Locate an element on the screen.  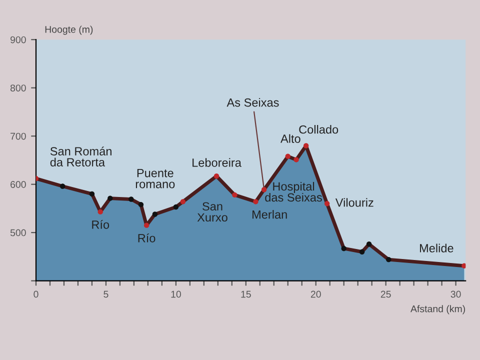
annotation: San Xurxo is located at coordinates (212, 212).